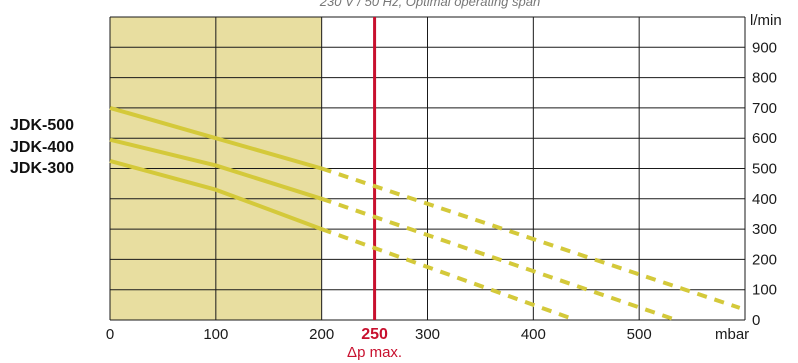 This screenshot has width=798, height=363. Describe the element at coordinates (448, 274) in the screenshot. I see `series-jdk-300-dashed` at that location.